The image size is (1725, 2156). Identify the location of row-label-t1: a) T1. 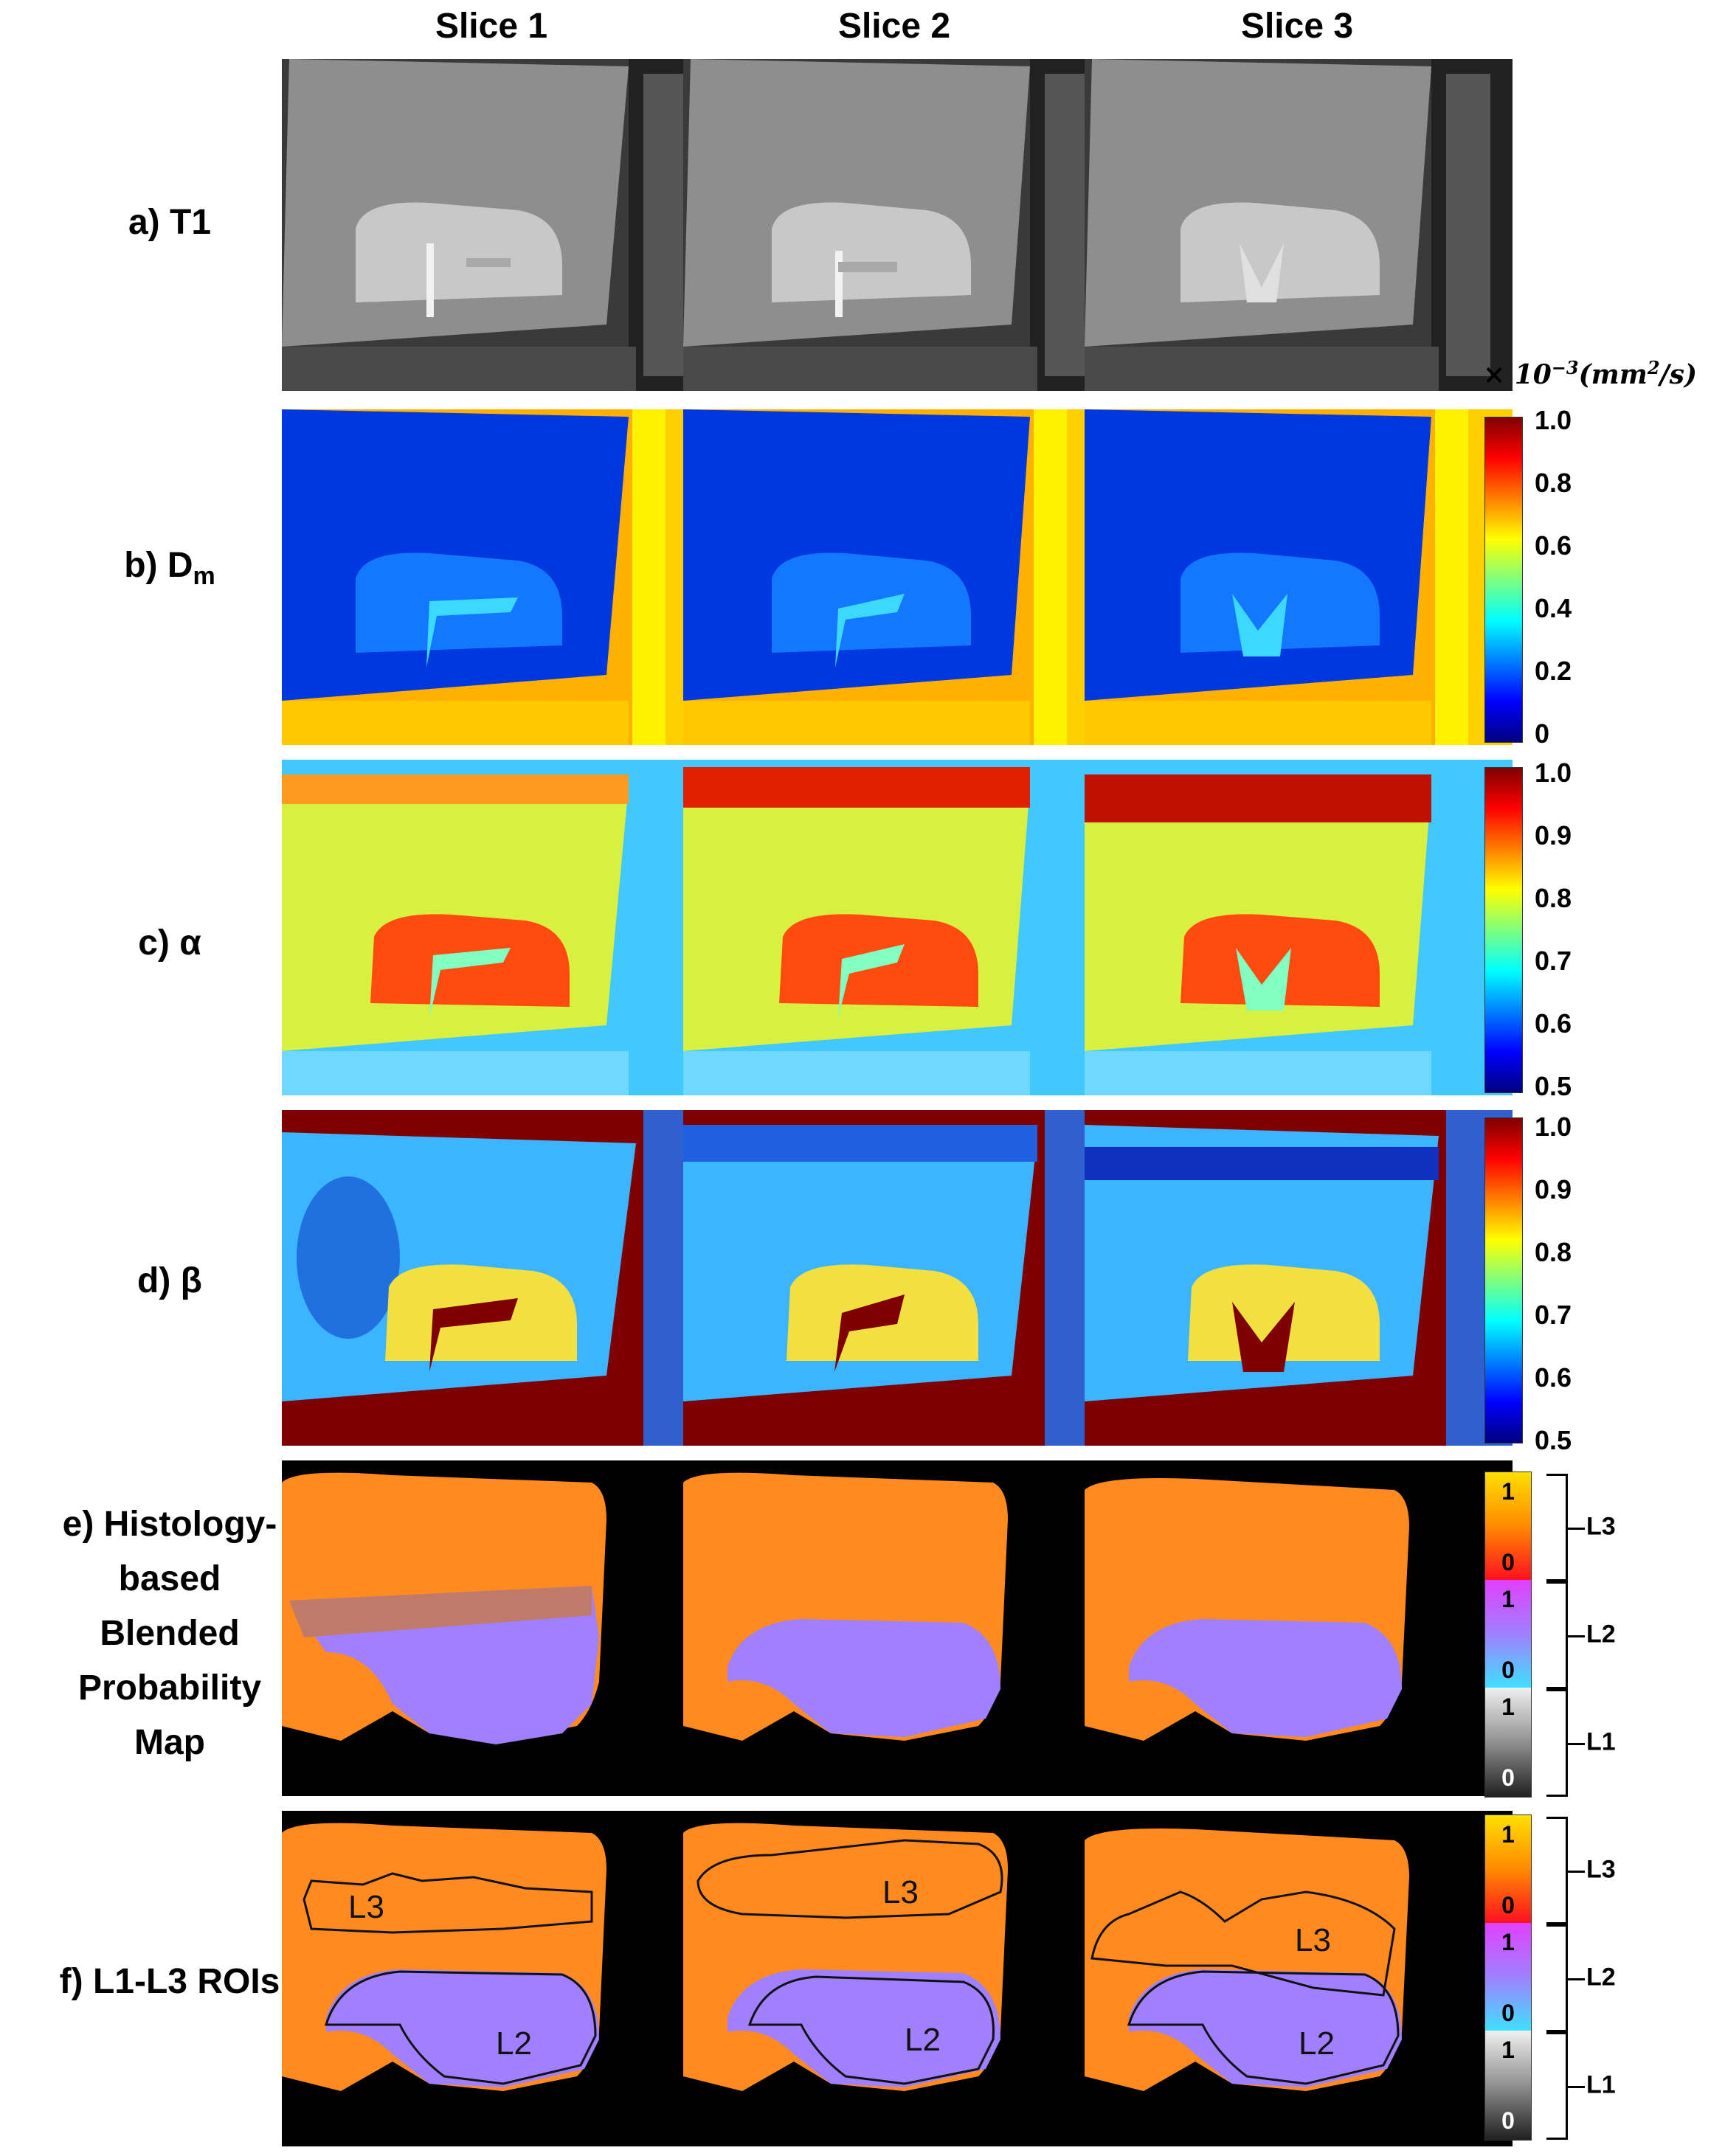
(170, 222).